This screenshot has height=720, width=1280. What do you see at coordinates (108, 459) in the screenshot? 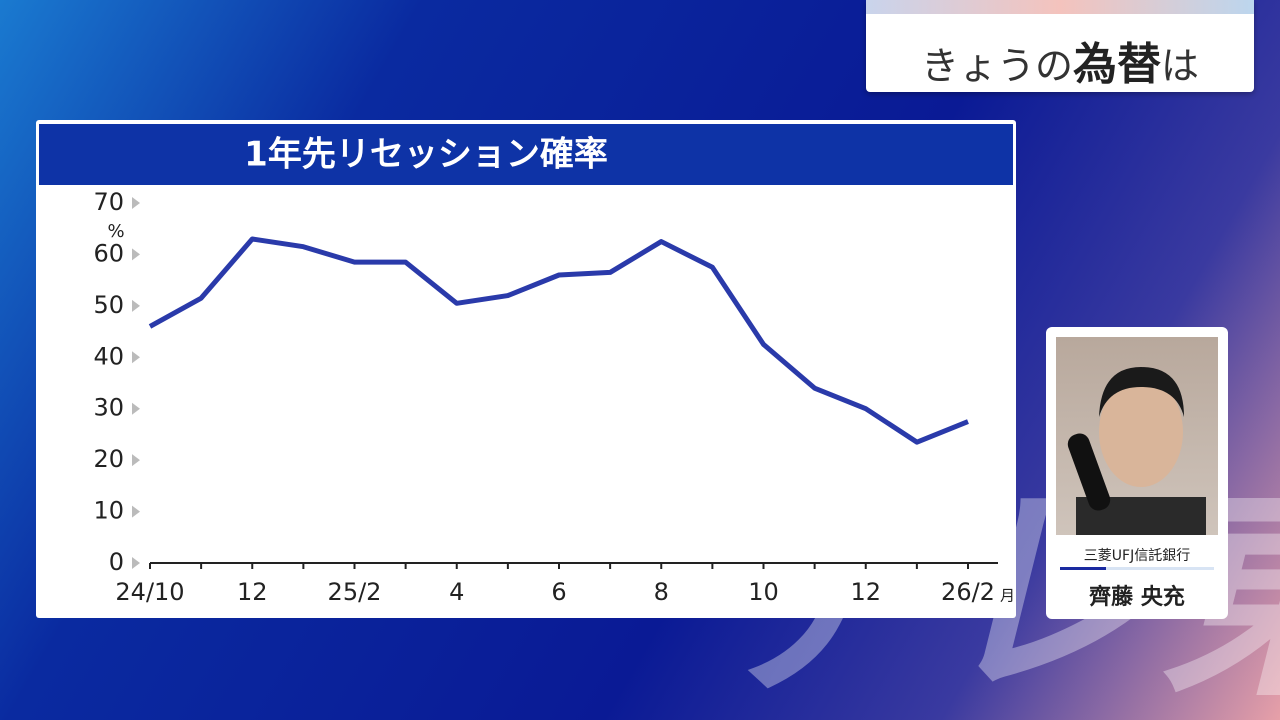
I see `y-tick-label: 20` at bounding box center [108, 459].